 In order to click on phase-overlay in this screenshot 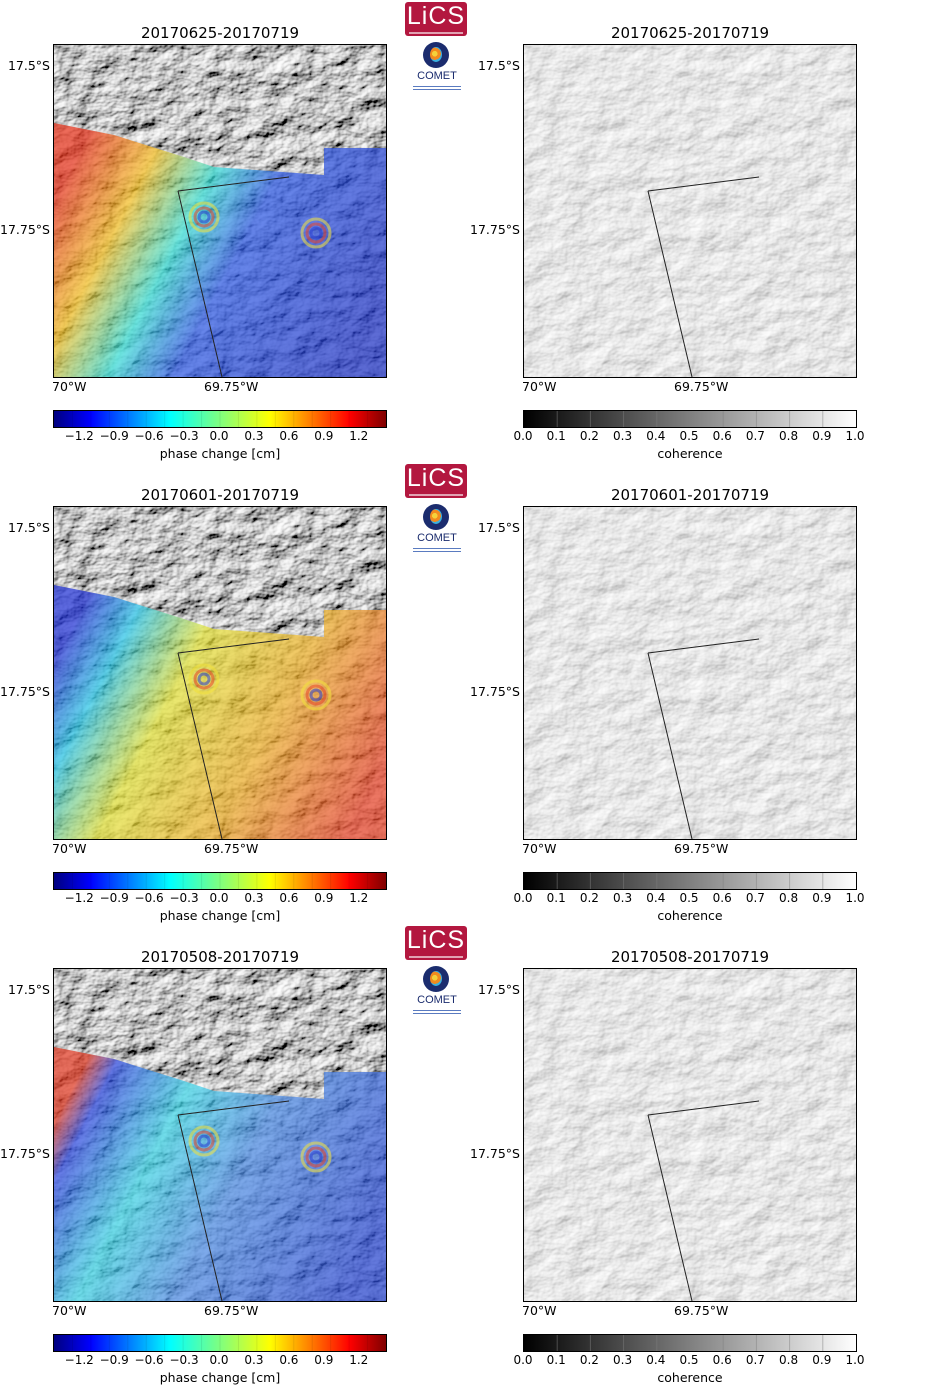, I will do `click(220, 250)`.